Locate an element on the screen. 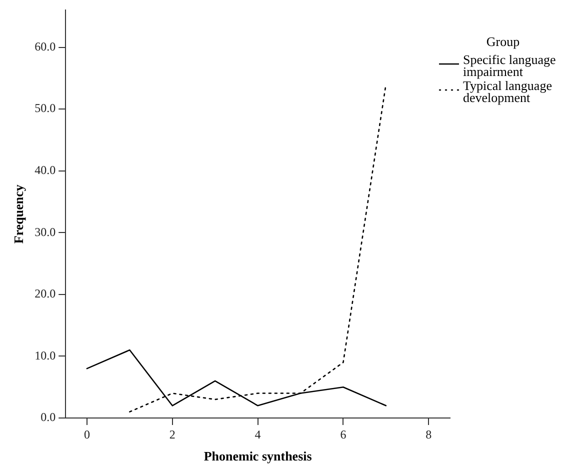 The width and height of the screenshot is (570, 471). y-tick-label: 50.0 is located at coordinates (45, 108).